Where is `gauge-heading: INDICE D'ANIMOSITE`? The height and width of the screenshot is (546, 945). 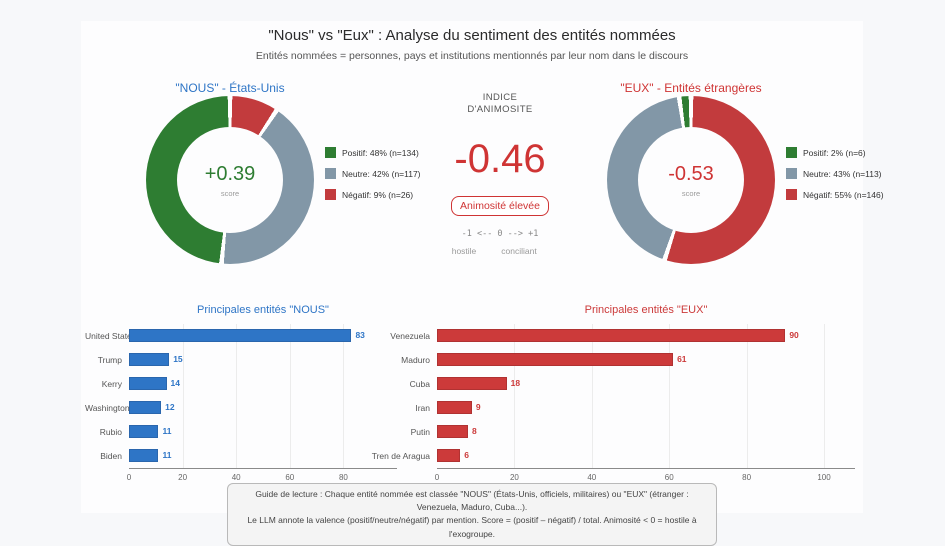
gauge-heading: INDICE D'ANIMOSITE is located at coordinates (500, 104).